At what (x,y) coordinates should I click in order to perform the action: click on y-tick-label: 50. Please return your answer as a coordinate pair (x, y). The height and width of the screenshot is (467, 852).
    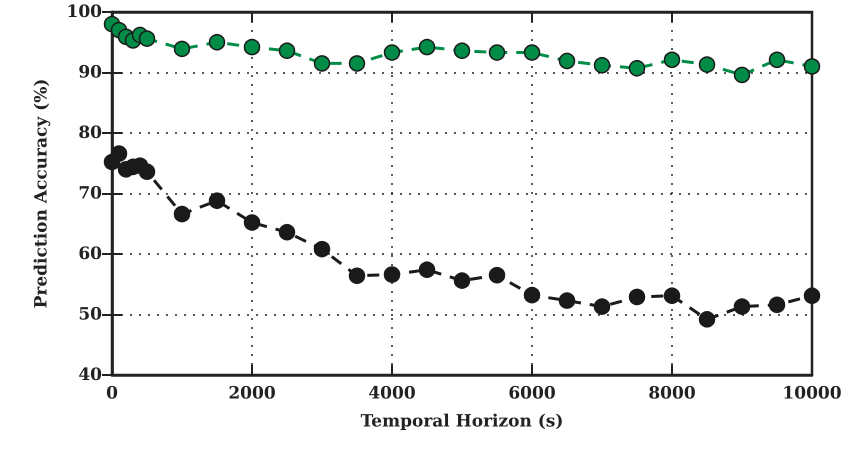
    Looking at the image, I should click on (90, 314).